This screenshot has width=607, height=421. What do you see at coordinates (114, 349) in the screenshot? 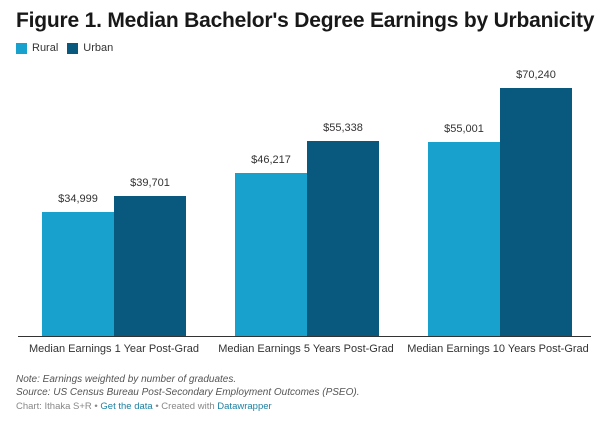
I see `x-tick-label-1yr: Median Earnings 1 Year Post-Grad` at bounding box center [114, 349].